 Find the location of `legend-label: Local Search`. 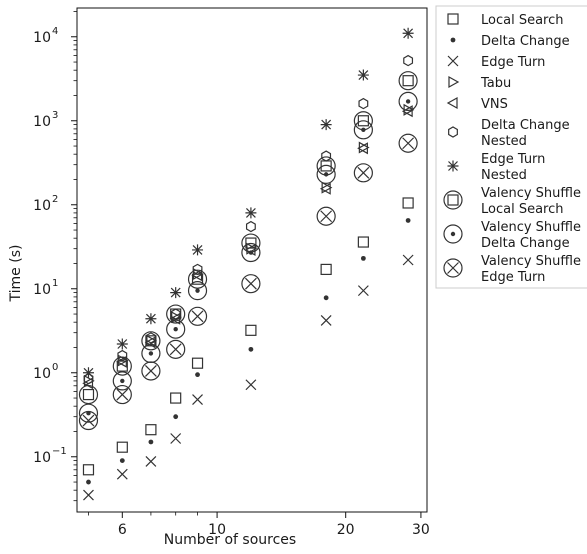

legend-label: Local Search is located at coordinates (522, 20).